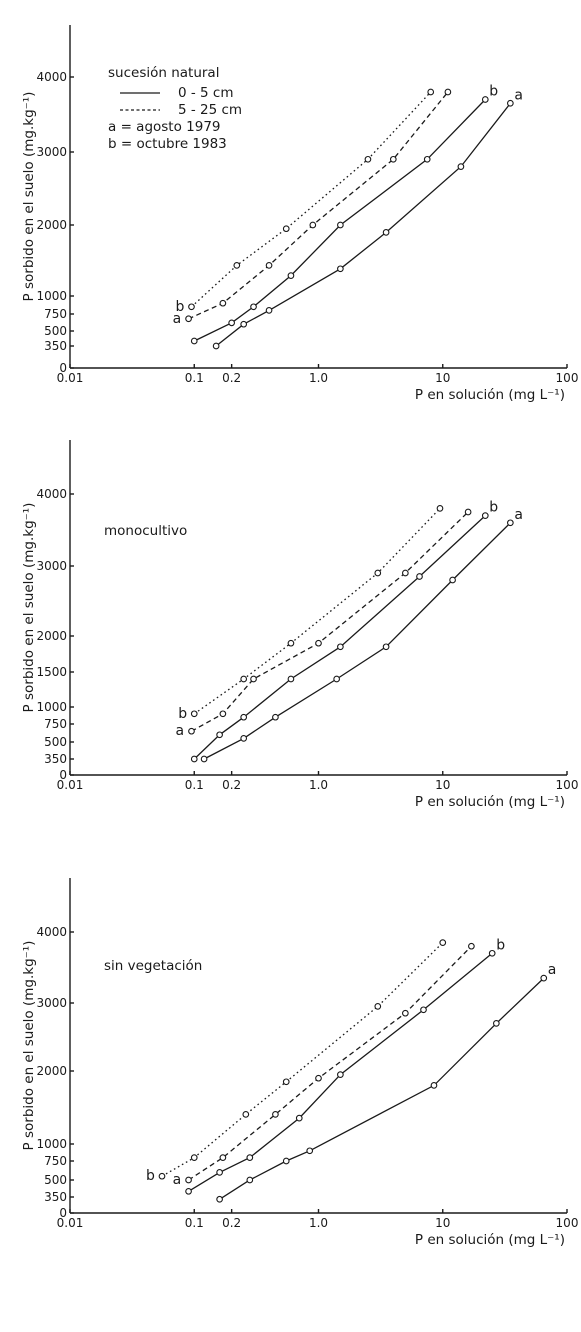 The height and width of the screenshot is (1332, 581). I want to click on panel-annotation: monocultivo, so click(145, 531).